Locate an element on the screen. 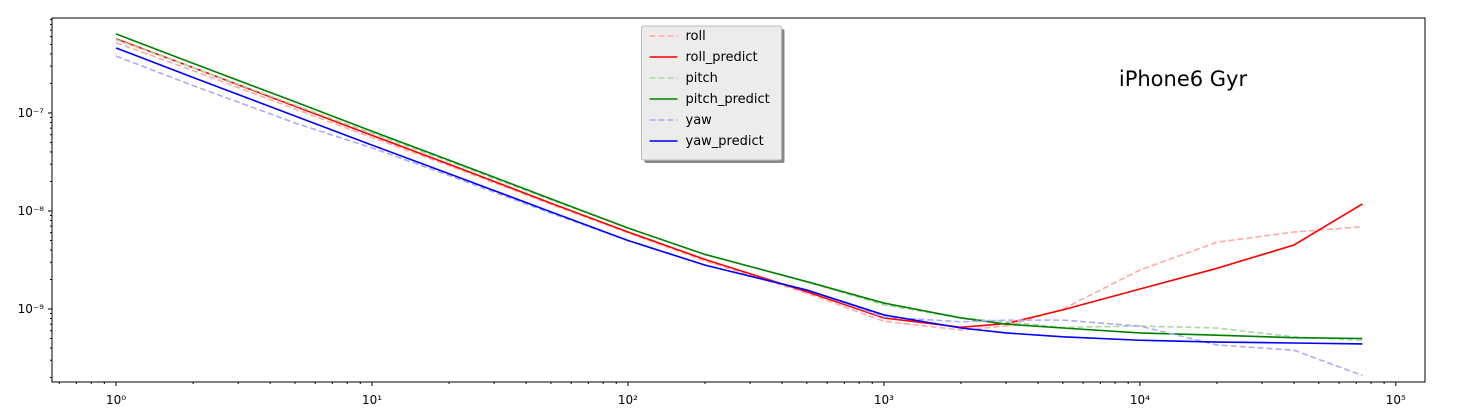 This screenshot has height=415, width=1468. legend-label: roll_predict is located at coordinates (722, 57).